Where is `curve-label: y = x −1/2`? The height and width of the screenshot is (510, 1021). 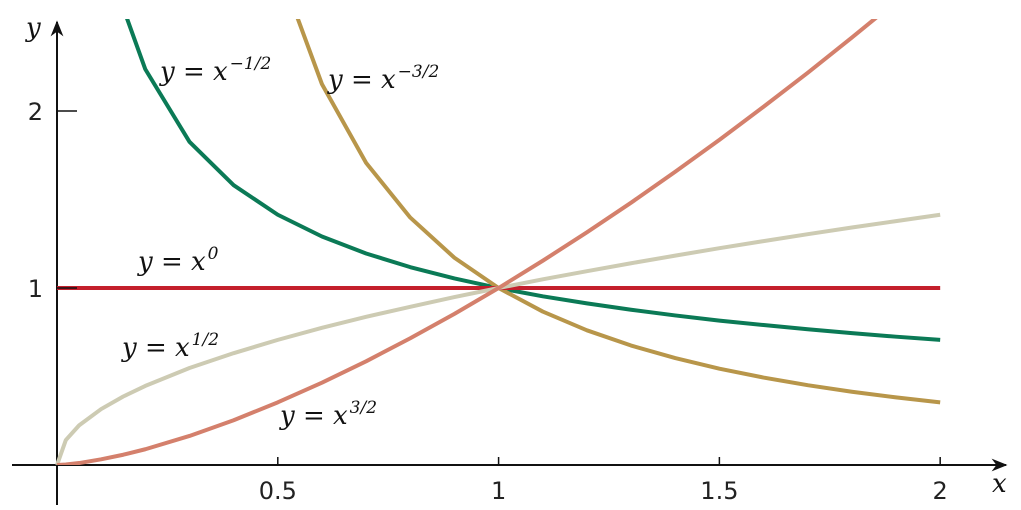
curve-label: y = x −1/2 is located at coordinates (215, 70).